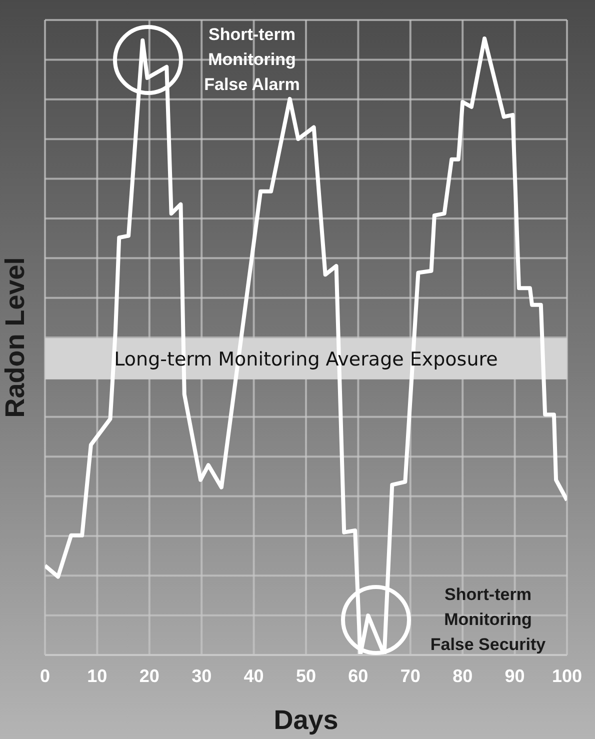  What do you see at coordinates (45, 676) in the screenshot?
I see `x-tick-label: 0` at bounding box center [45, 676].